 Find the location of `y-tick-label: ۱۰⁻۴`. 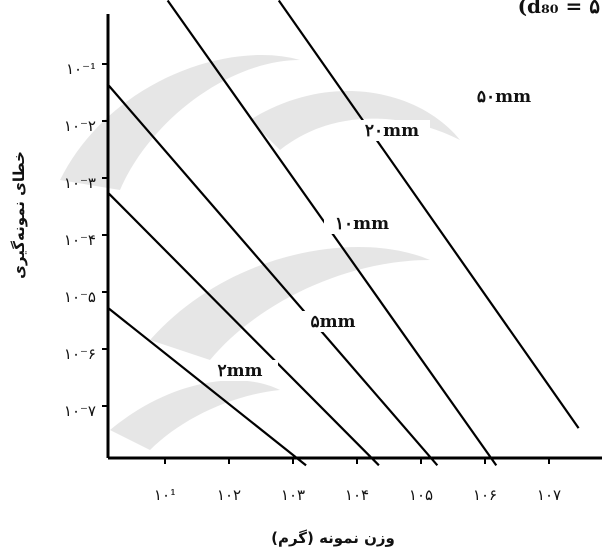

y-tick-label: ۱۰⁻۴ is located at coordinates (80, 240).